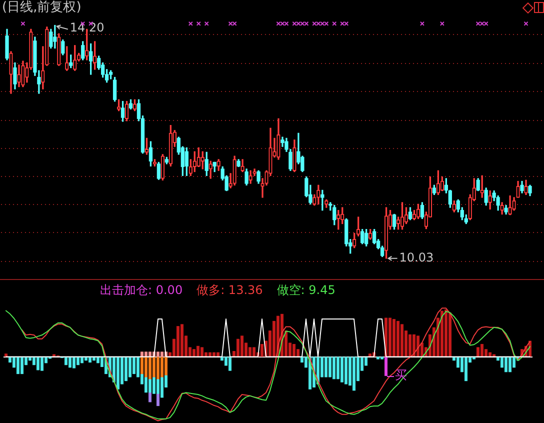 The height and width of the screenshot is (423, 544). What do you see at coordinates (416, 257) in the screenshot?
I see `annotation: 10.03` at bounding box center [416, 257].